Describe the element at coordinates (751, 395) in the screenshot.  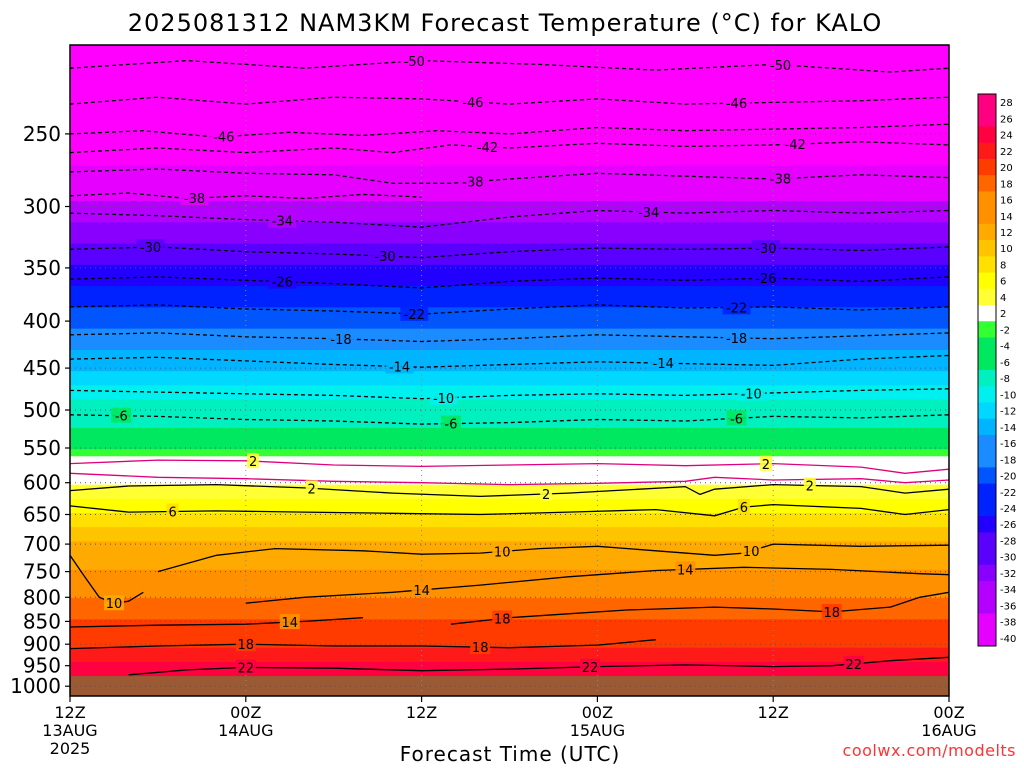
I see `contour-label: -10` at that location.